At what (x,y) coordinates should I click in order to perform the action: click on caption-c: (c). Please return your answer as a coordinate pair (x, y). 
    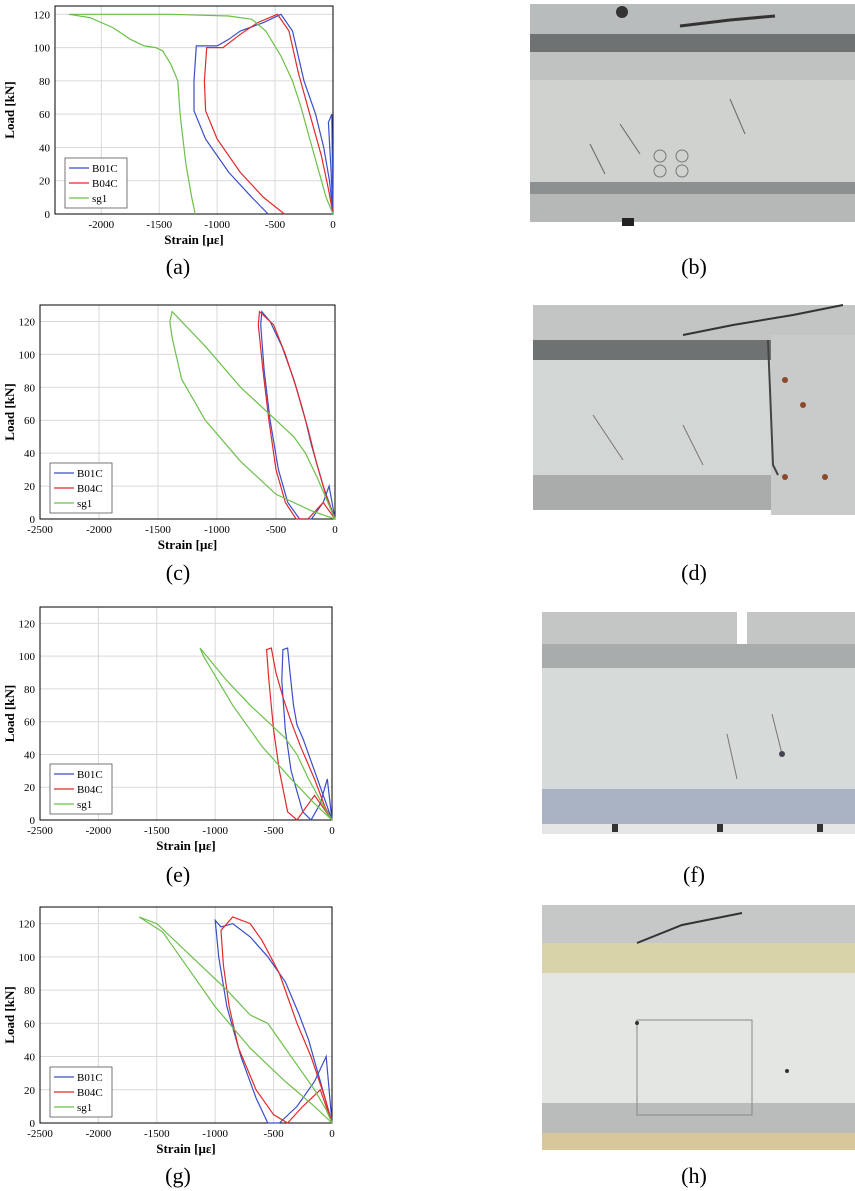
    Looking at the image, I should click on (178, 572).